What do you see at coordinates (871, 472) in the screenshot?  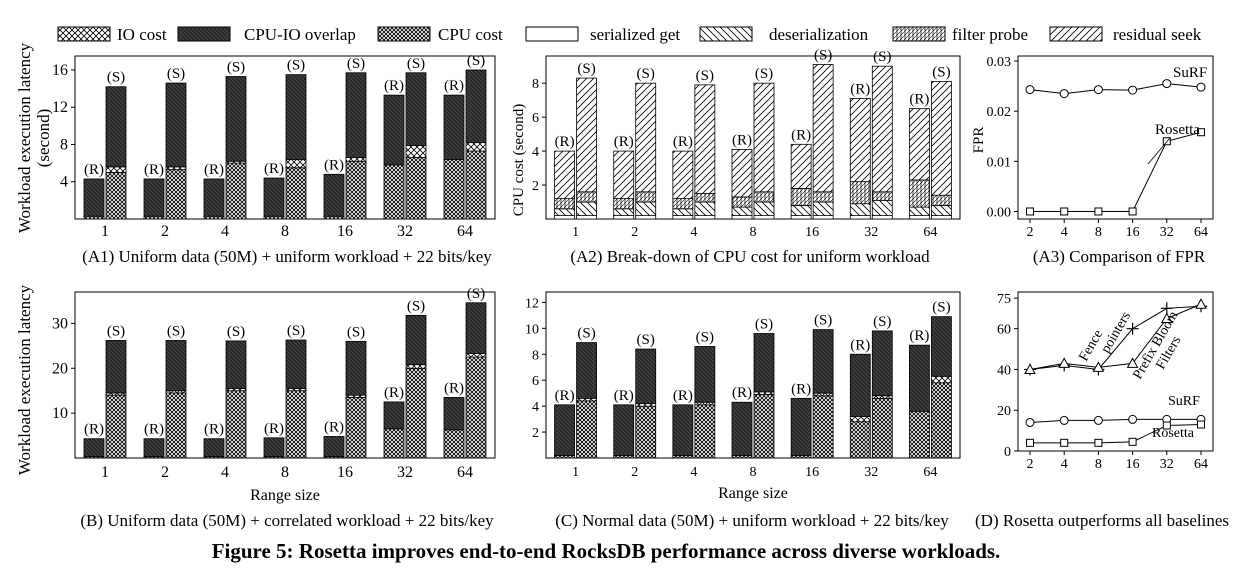 I see `x-tick-label: 32` at bounding box center [871, 472].